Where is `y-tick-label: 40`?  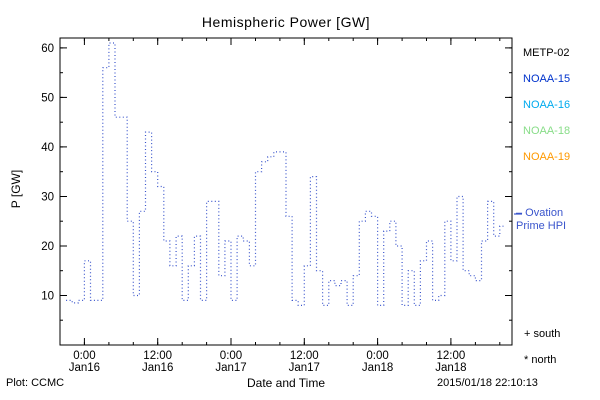
y-tick-label: 40 is located at coordinates (47, 148).